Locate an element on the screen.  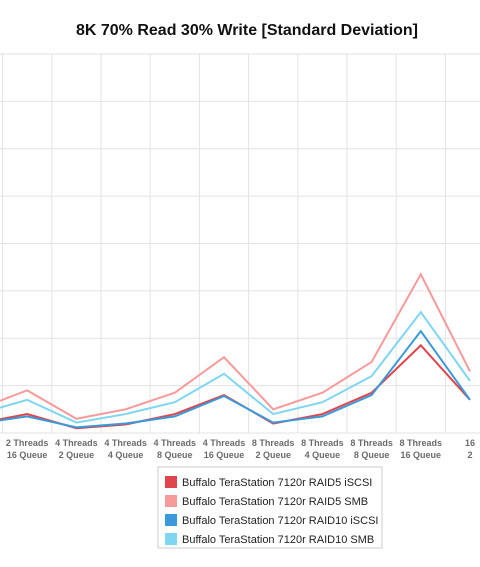
x-tick-label: 2 Threads is located at coordinates (27, 443).